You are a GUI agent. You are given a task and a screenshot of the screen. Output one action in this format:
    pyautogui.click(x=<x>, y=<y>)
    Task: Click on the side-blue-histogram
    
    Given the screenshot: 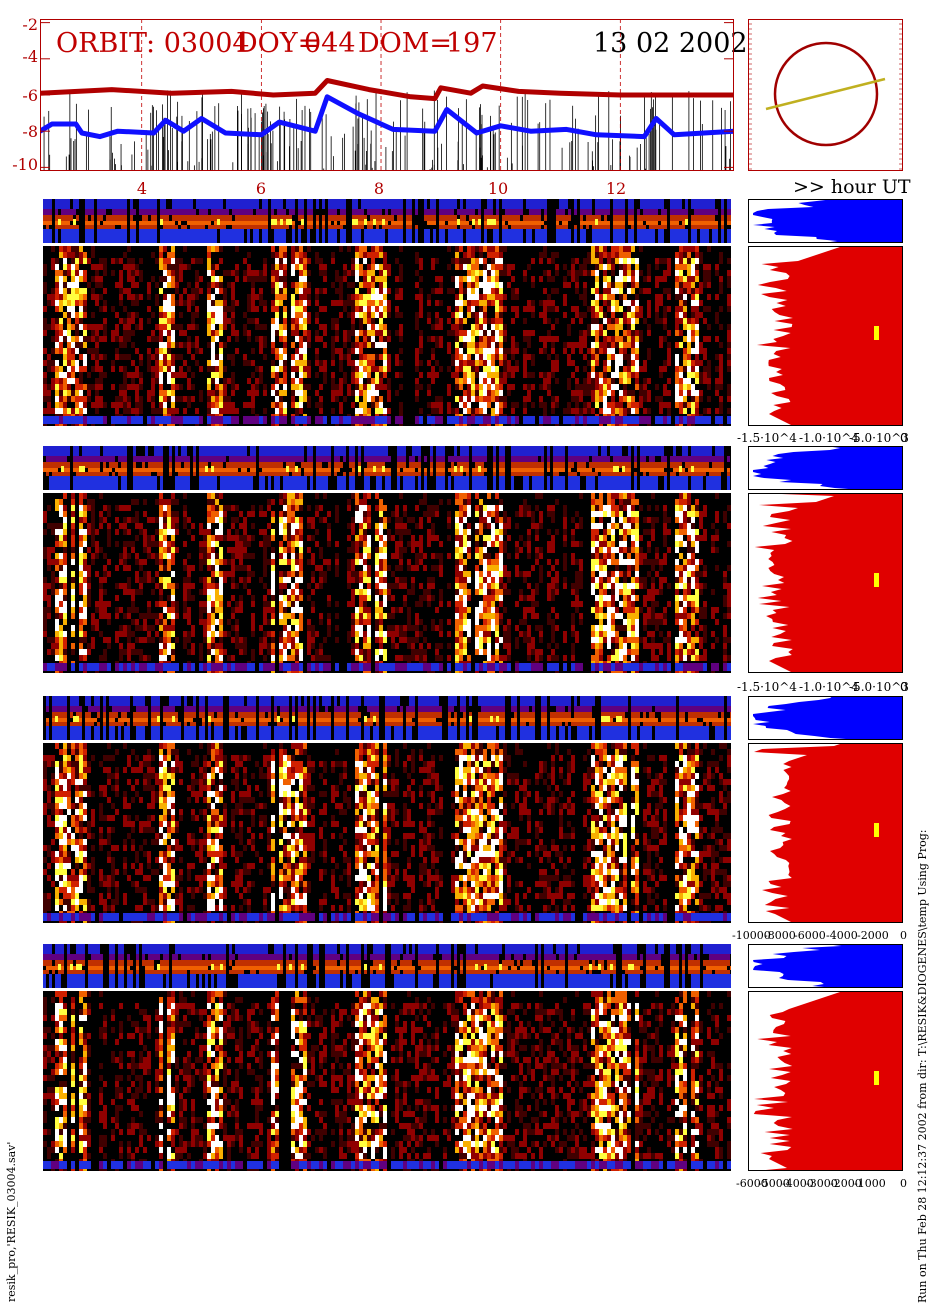 What is the action you would take?
    pyautogui.click(x=825, y=221)
    